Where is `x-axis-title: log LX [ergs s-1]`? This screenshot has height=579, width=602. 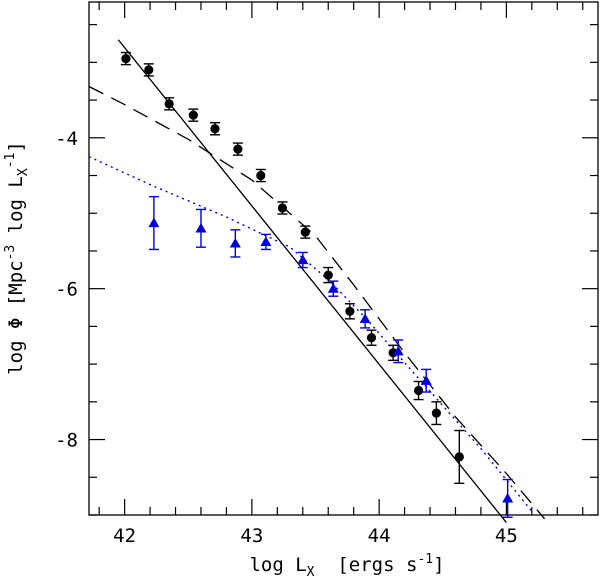 x-axis-title: log LX [ergs s-1] is located at coordinates (346, 565).